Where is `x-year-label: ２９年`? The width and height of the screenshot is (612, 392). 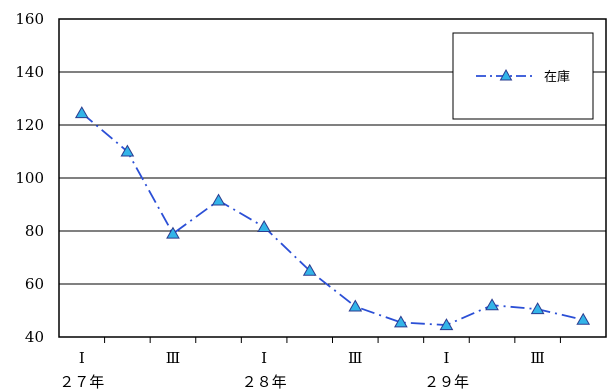 x-year-label: ２９年 is located at coordinates (446, 382).